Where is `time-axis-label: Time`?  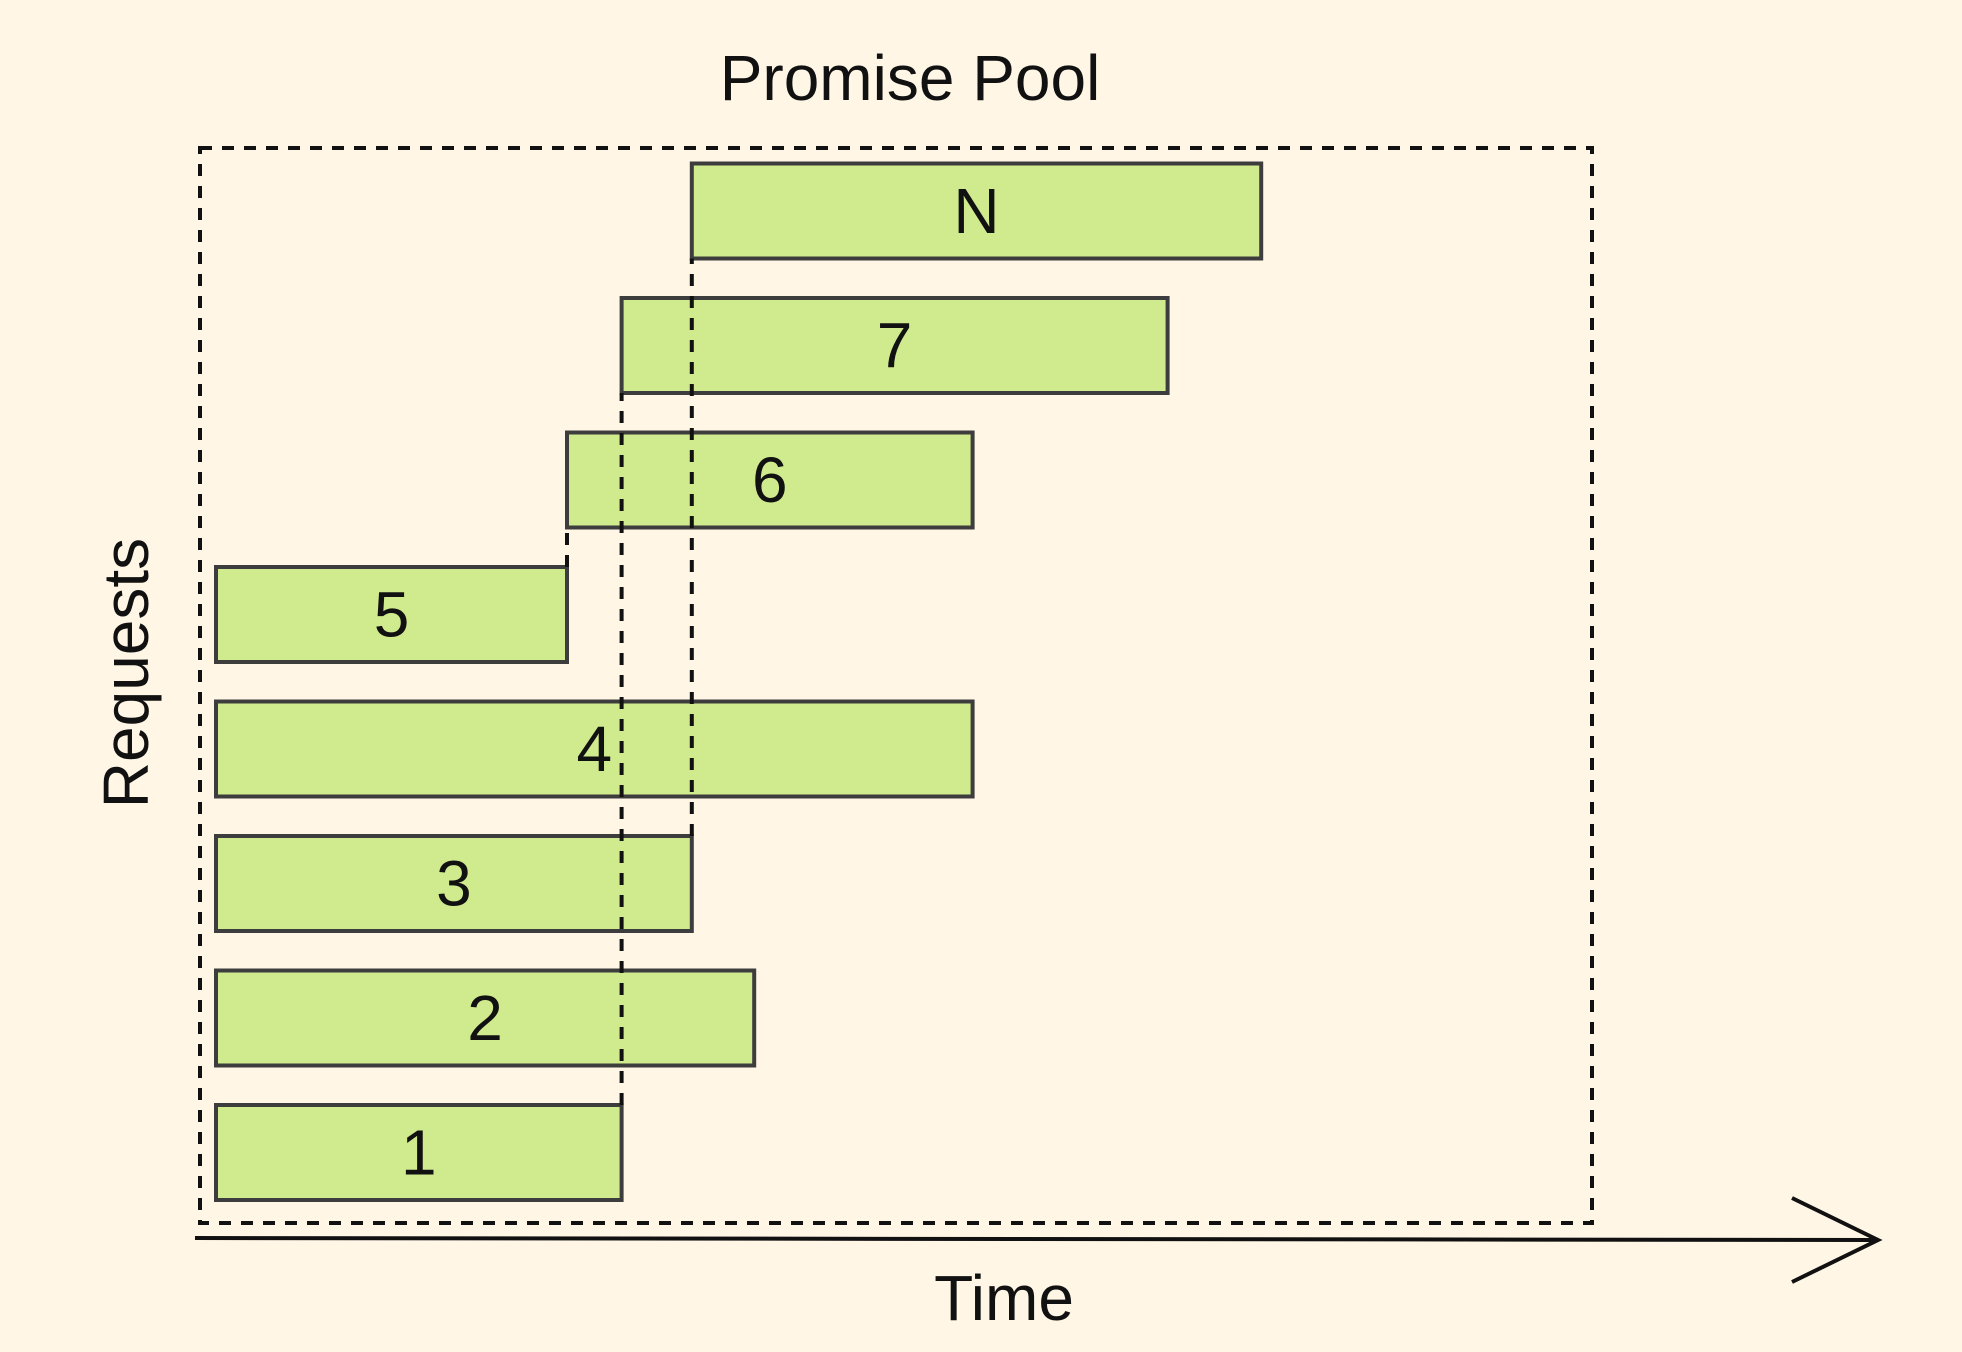
time-axis-label: Time is located at coordinates (1004, 1298).